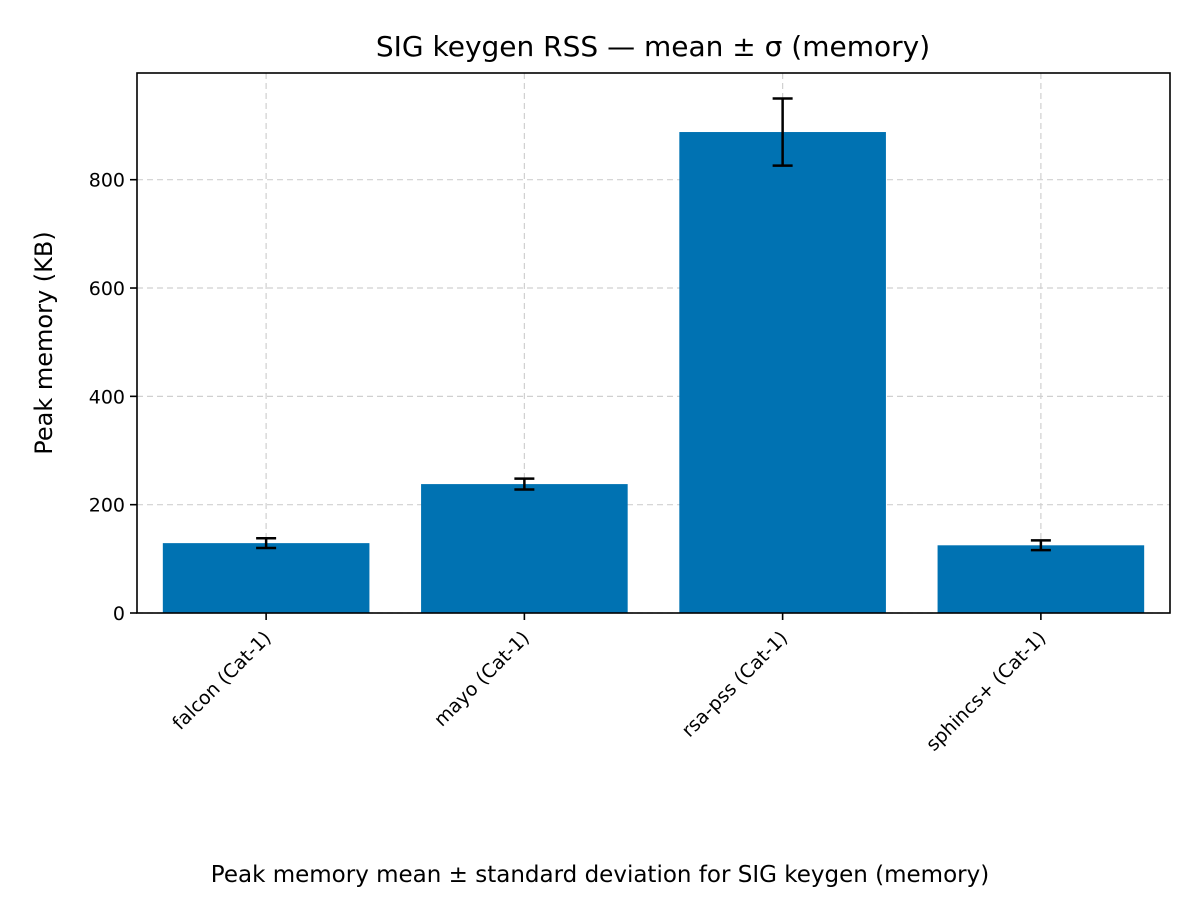  Describe the element at coordinates (107, 506) in the screenshot. I see `y-tick-label: 200` at that location.